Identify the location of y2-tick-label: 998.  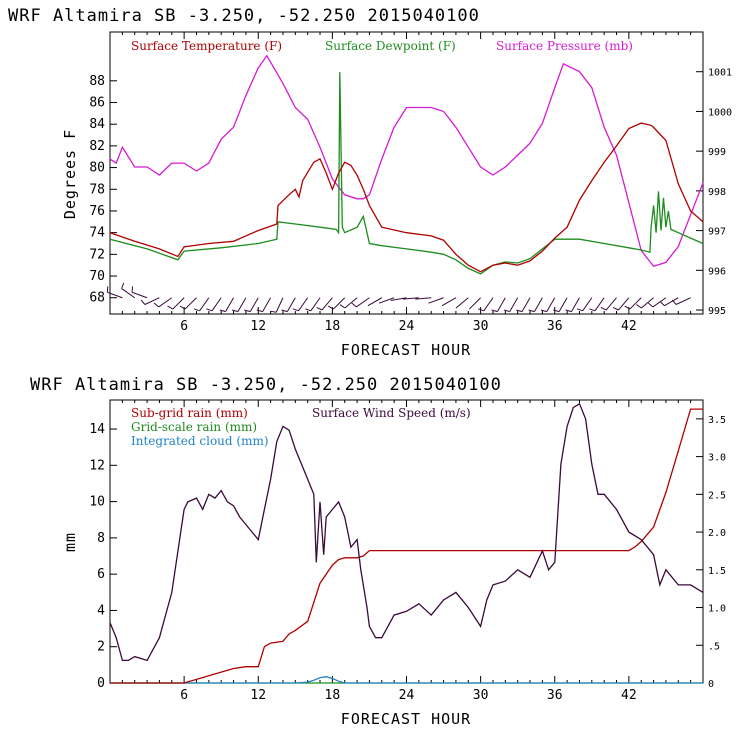
(717, 192).